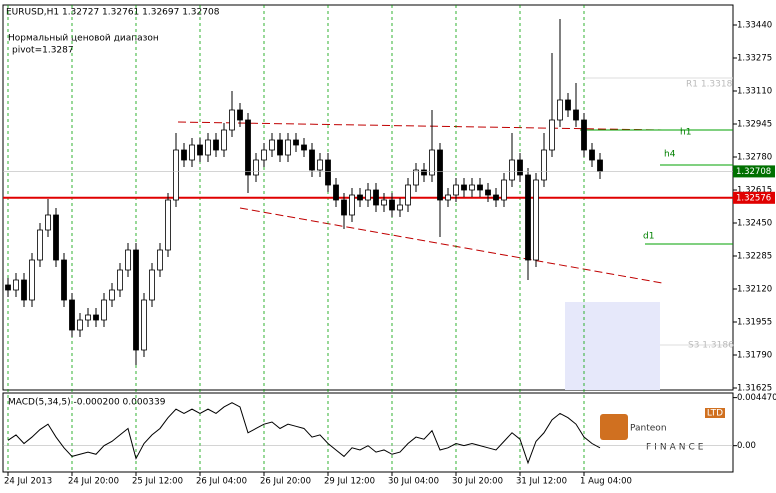 The image size is (776, 493). I want to click on x-tick-label: 30 Jul 04:00, so click(413, 482).